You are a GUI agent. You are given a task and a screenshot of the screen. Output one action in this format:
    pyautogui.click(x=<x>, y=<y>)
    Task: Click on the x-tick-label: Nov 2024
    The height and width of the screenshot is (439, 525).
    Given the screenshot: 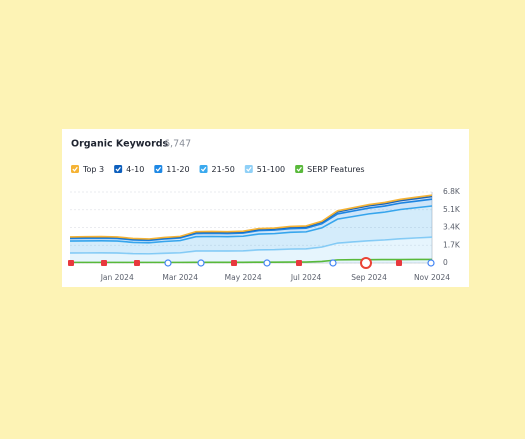 What is the action you would take?
    pyautogui.click(x=432, y=277)
    